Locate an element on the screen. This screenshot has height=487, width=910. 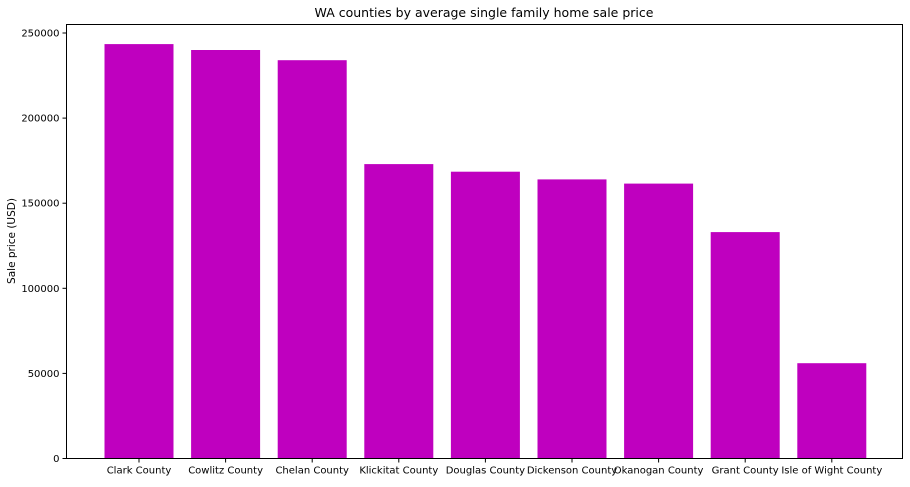
y-tick-label: 150000 is located at coordinates (40, 204).